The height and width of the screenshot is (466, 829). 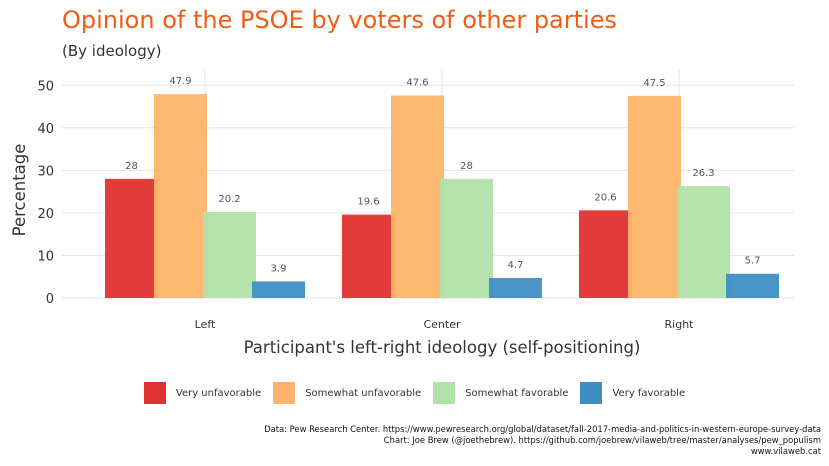 I want to click on data-label: 26.3, so click(x=703, y=173).